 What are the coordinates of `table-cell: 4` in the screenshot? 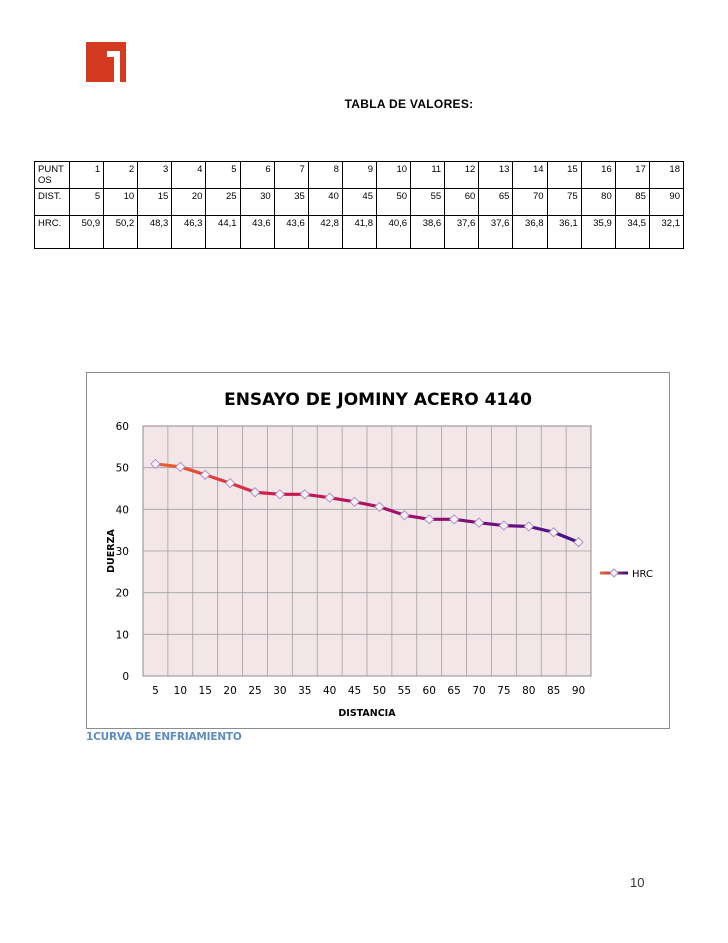 It's located at (189, 175).